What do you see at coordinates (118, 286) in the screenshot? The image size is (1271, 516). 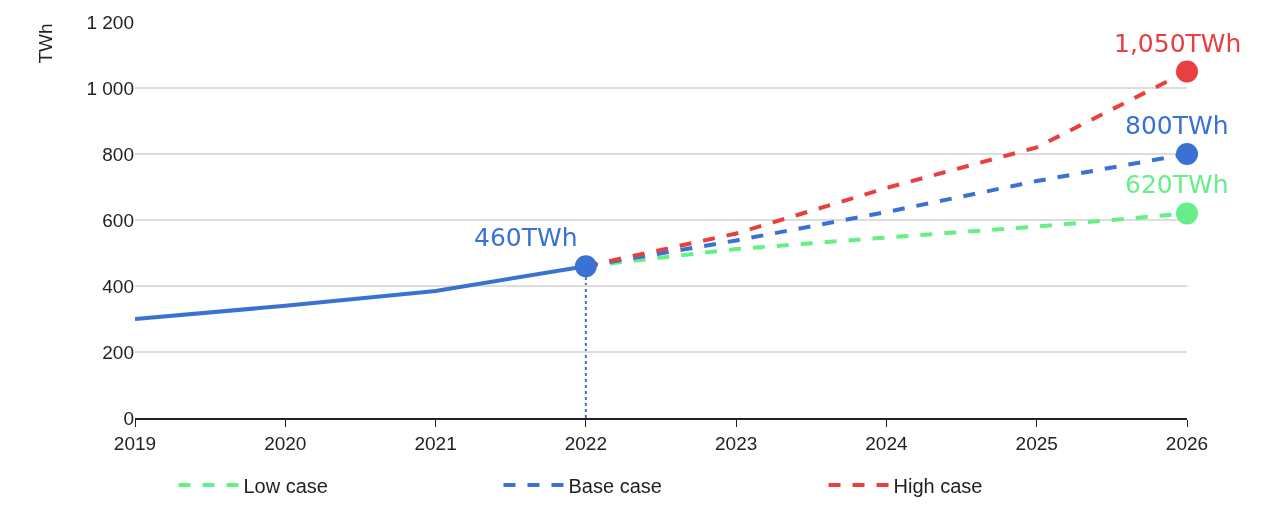 I see `y-tick-label: 400` at bounding box center [118, 286].